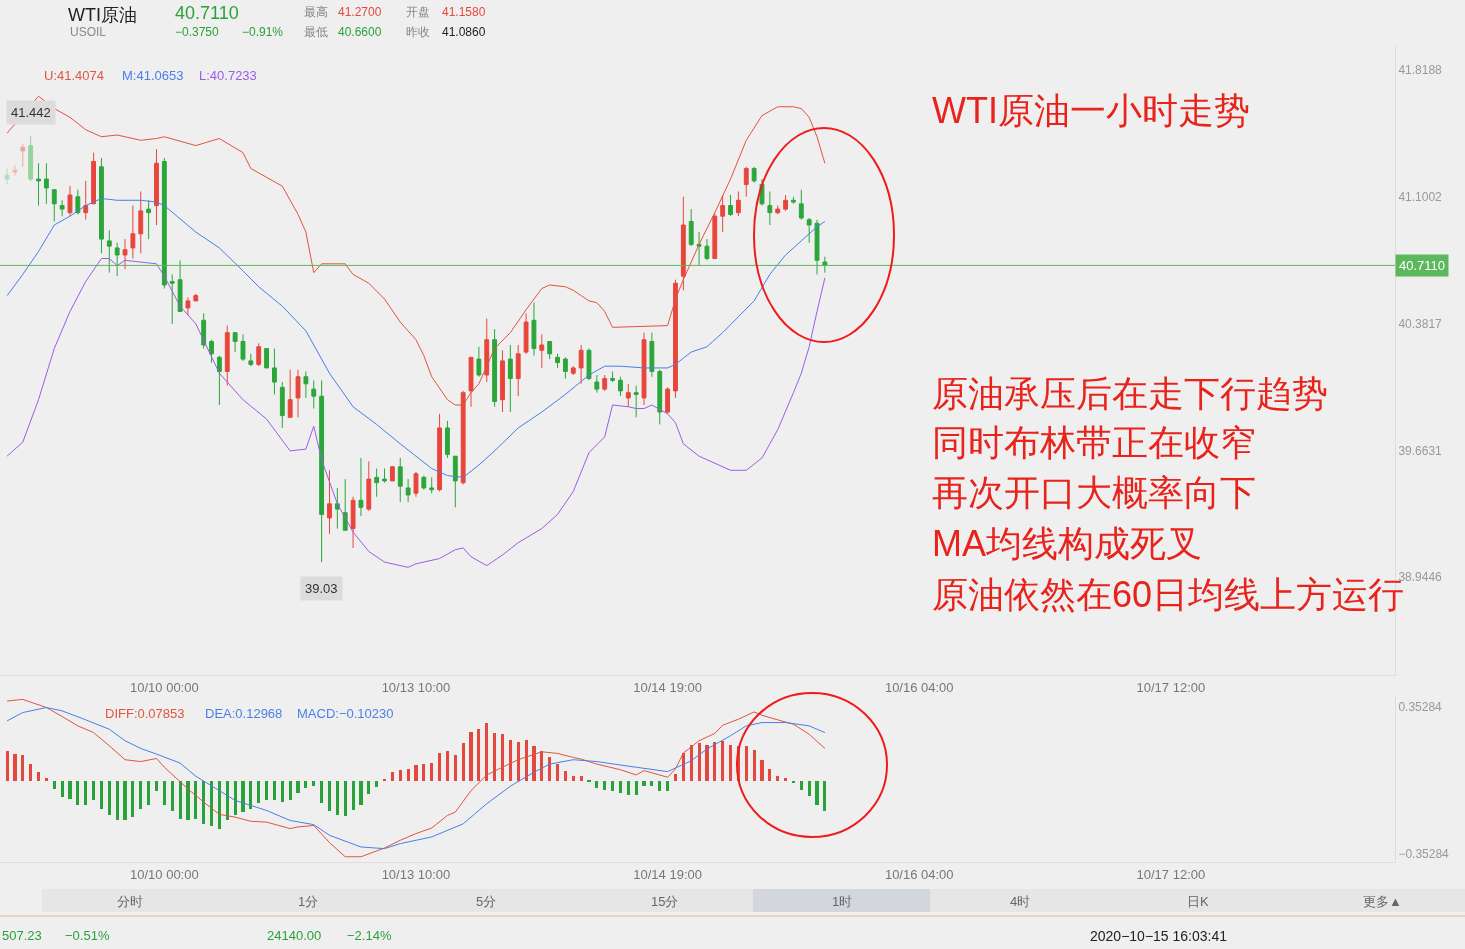 This screenshot has width=1465, height=949. What do you see at coordinates (1420, 196) in the screenshot?
I see `y-tick-label: 41.1002` at bounding box center [1420, 196].